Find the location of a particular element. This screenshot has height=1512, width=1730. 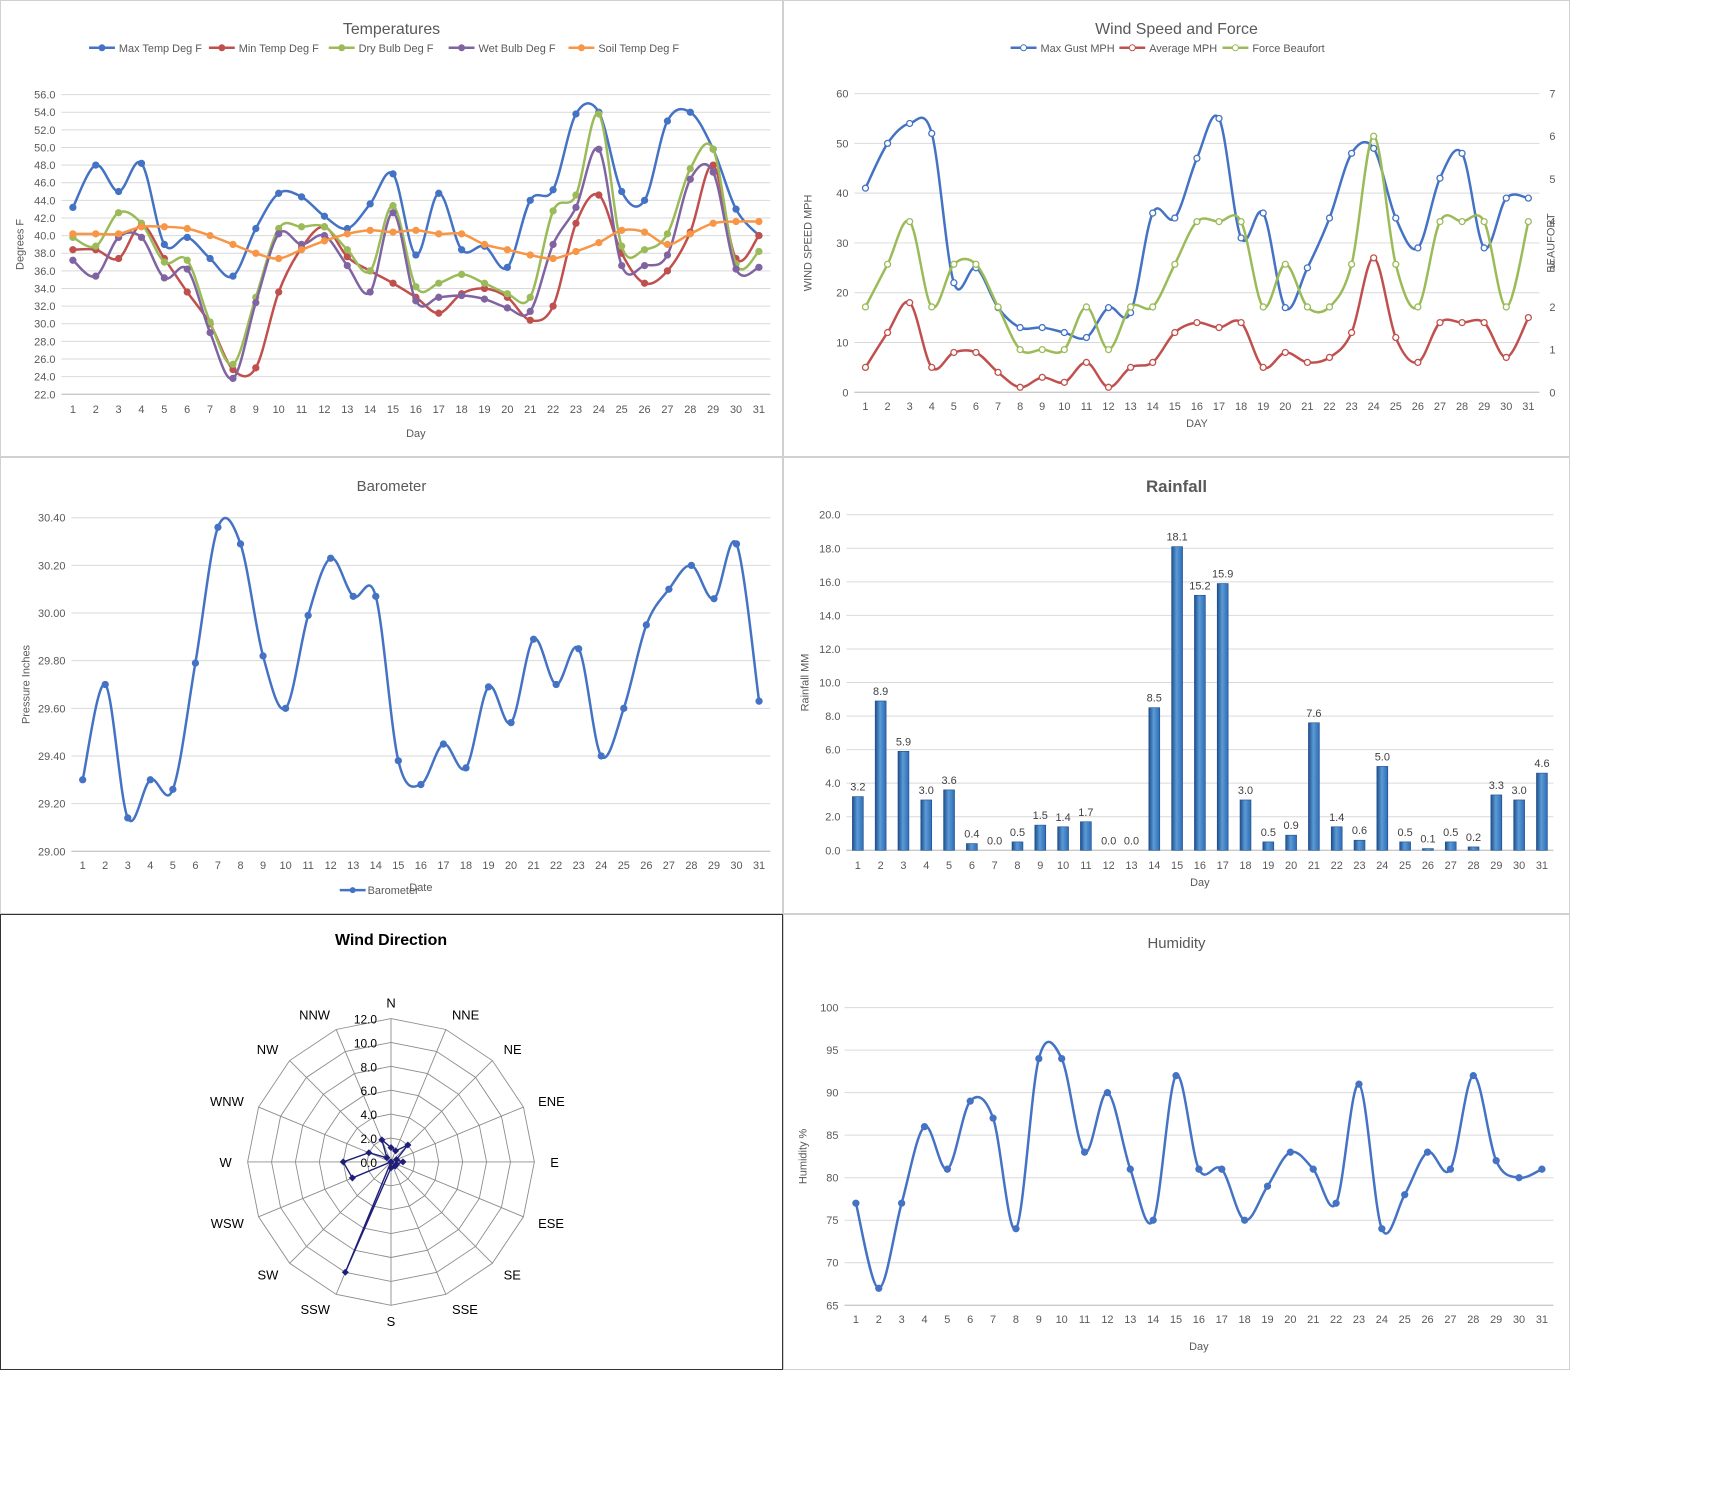

x-tick-label: 10 is located at coordinates (1064, 407).